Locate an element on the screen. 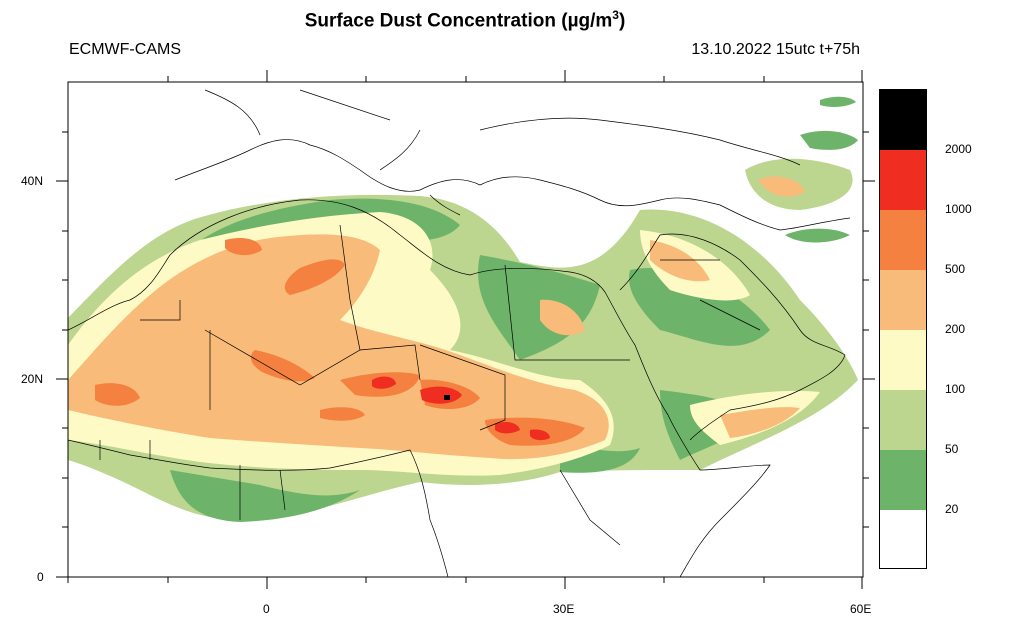 The image size is (1010, 625). color-legend is located at coordinates (903, 329).